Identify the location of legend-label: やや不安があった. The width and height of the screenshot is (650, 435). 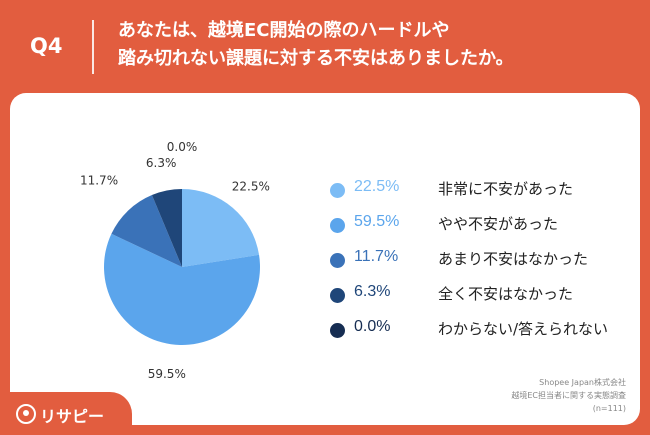
(498, 224).